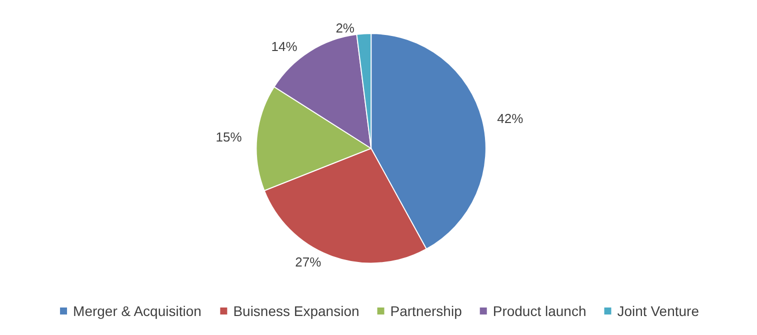 The height and width of the screenshot is (335, 757). What do you see at coordinates (510, 118) in the screenshot?
I see `data-label: 42%` at bounding box center [510, 118].